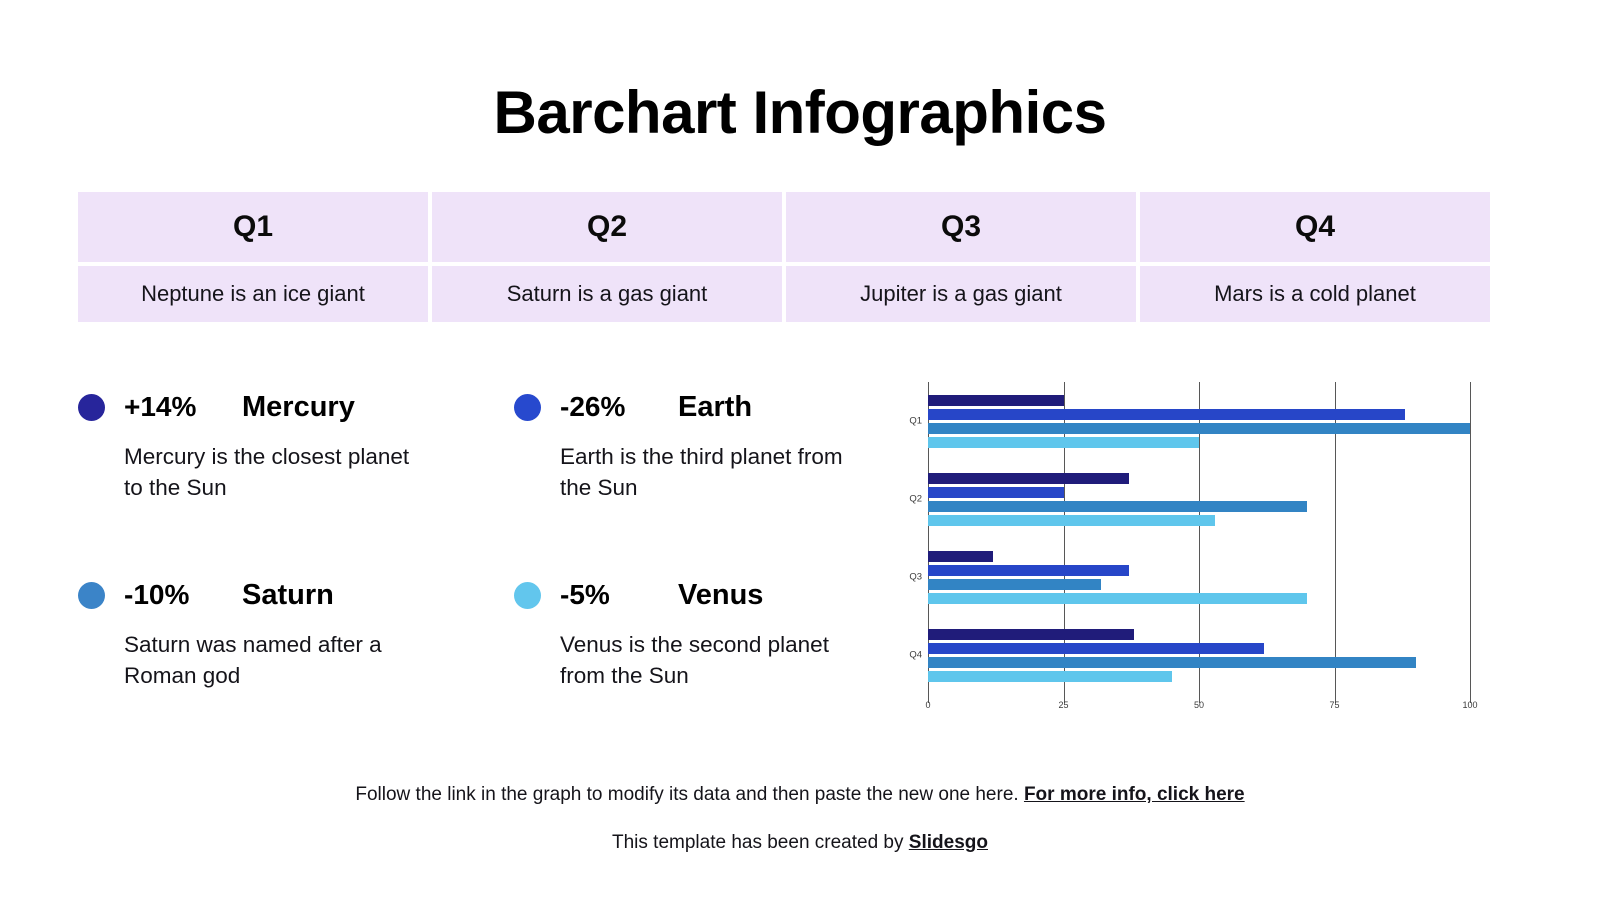  What do you see at coordinates (1050, 676) in the screenshot?
I see `chart-bar-venus-q4` at bounding box center [1050, 676].